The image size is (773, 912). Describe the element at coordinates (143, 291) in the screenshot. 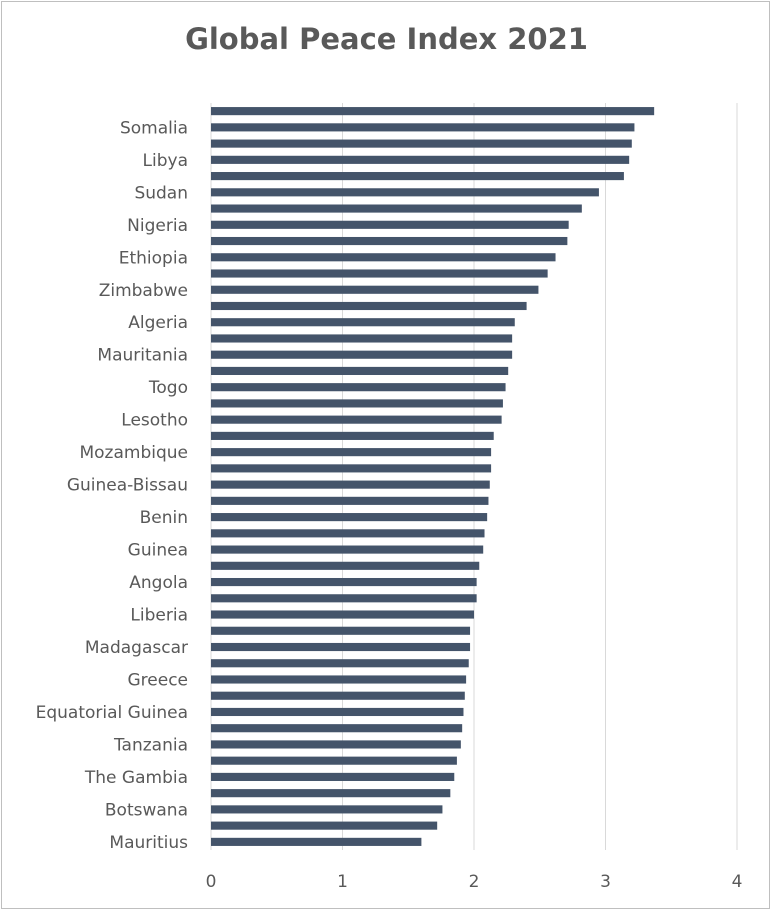

I see `category-label: Zimbabwe` at that location.